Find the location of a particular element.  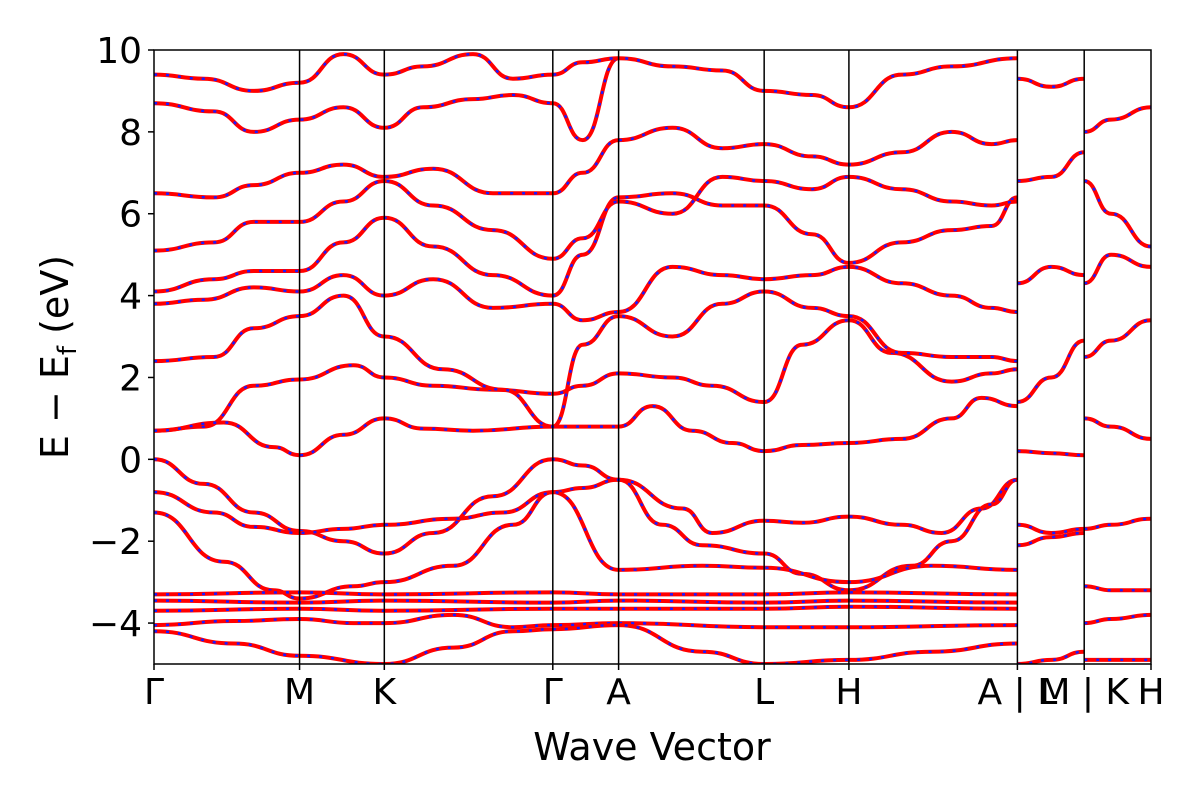

x-axis-title: Wave Vector is located at coordinates (652, 747).